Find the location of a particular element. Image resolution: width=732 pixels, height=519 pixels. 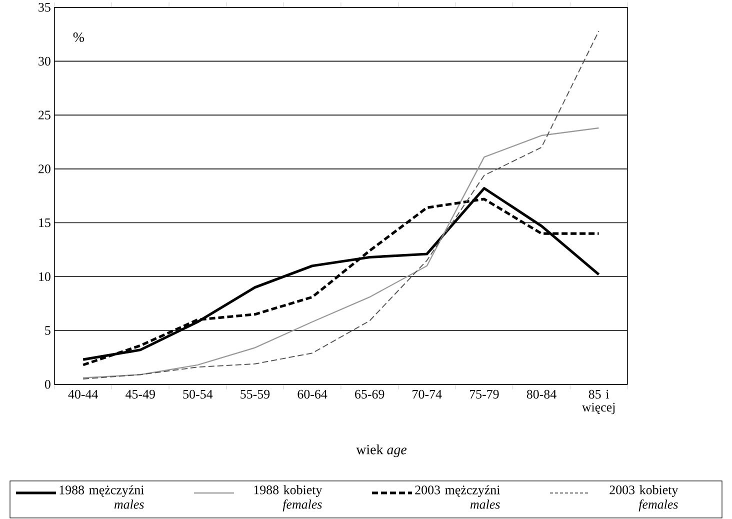

legend-label: 2003 mężczyźni males is located at coordinates (457, 497).